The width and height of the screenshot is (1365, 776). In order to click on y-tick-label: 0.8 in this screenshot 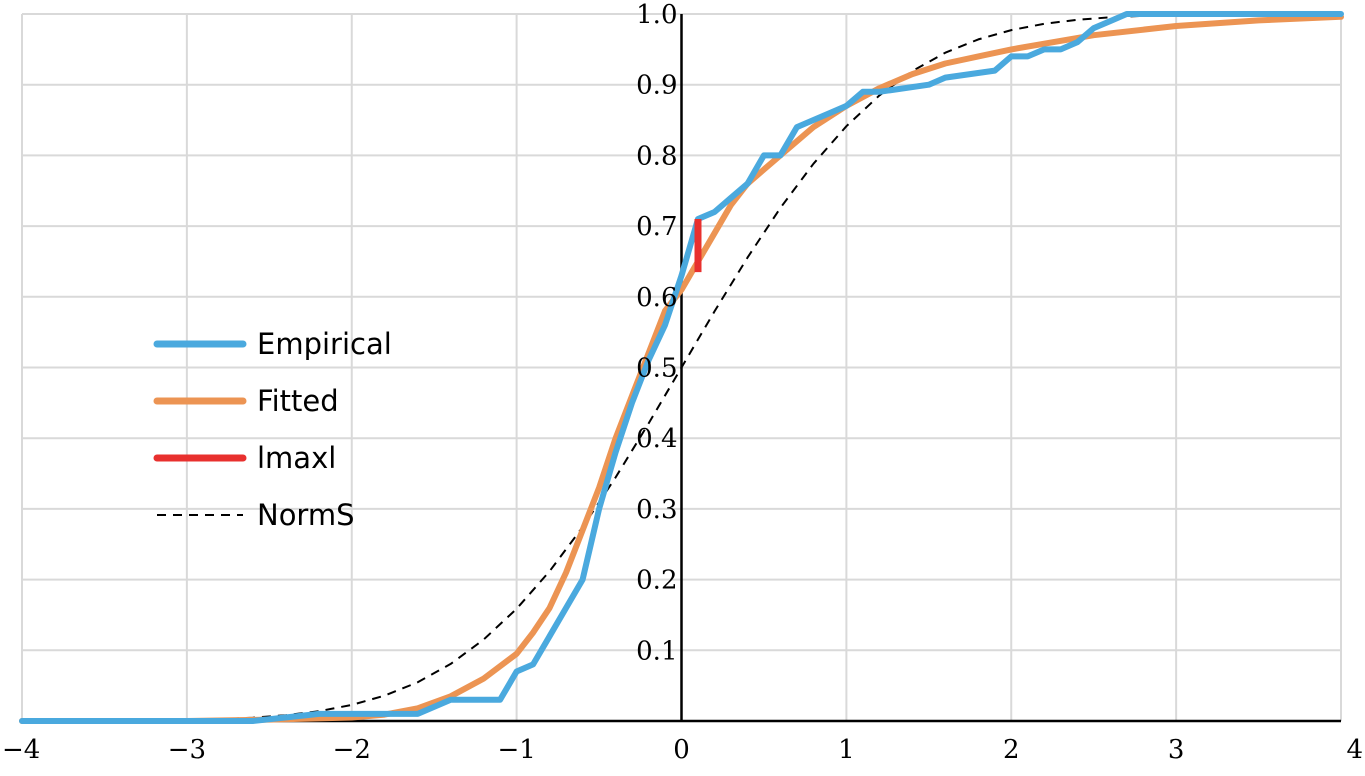, I will do `click(656, 156)`.